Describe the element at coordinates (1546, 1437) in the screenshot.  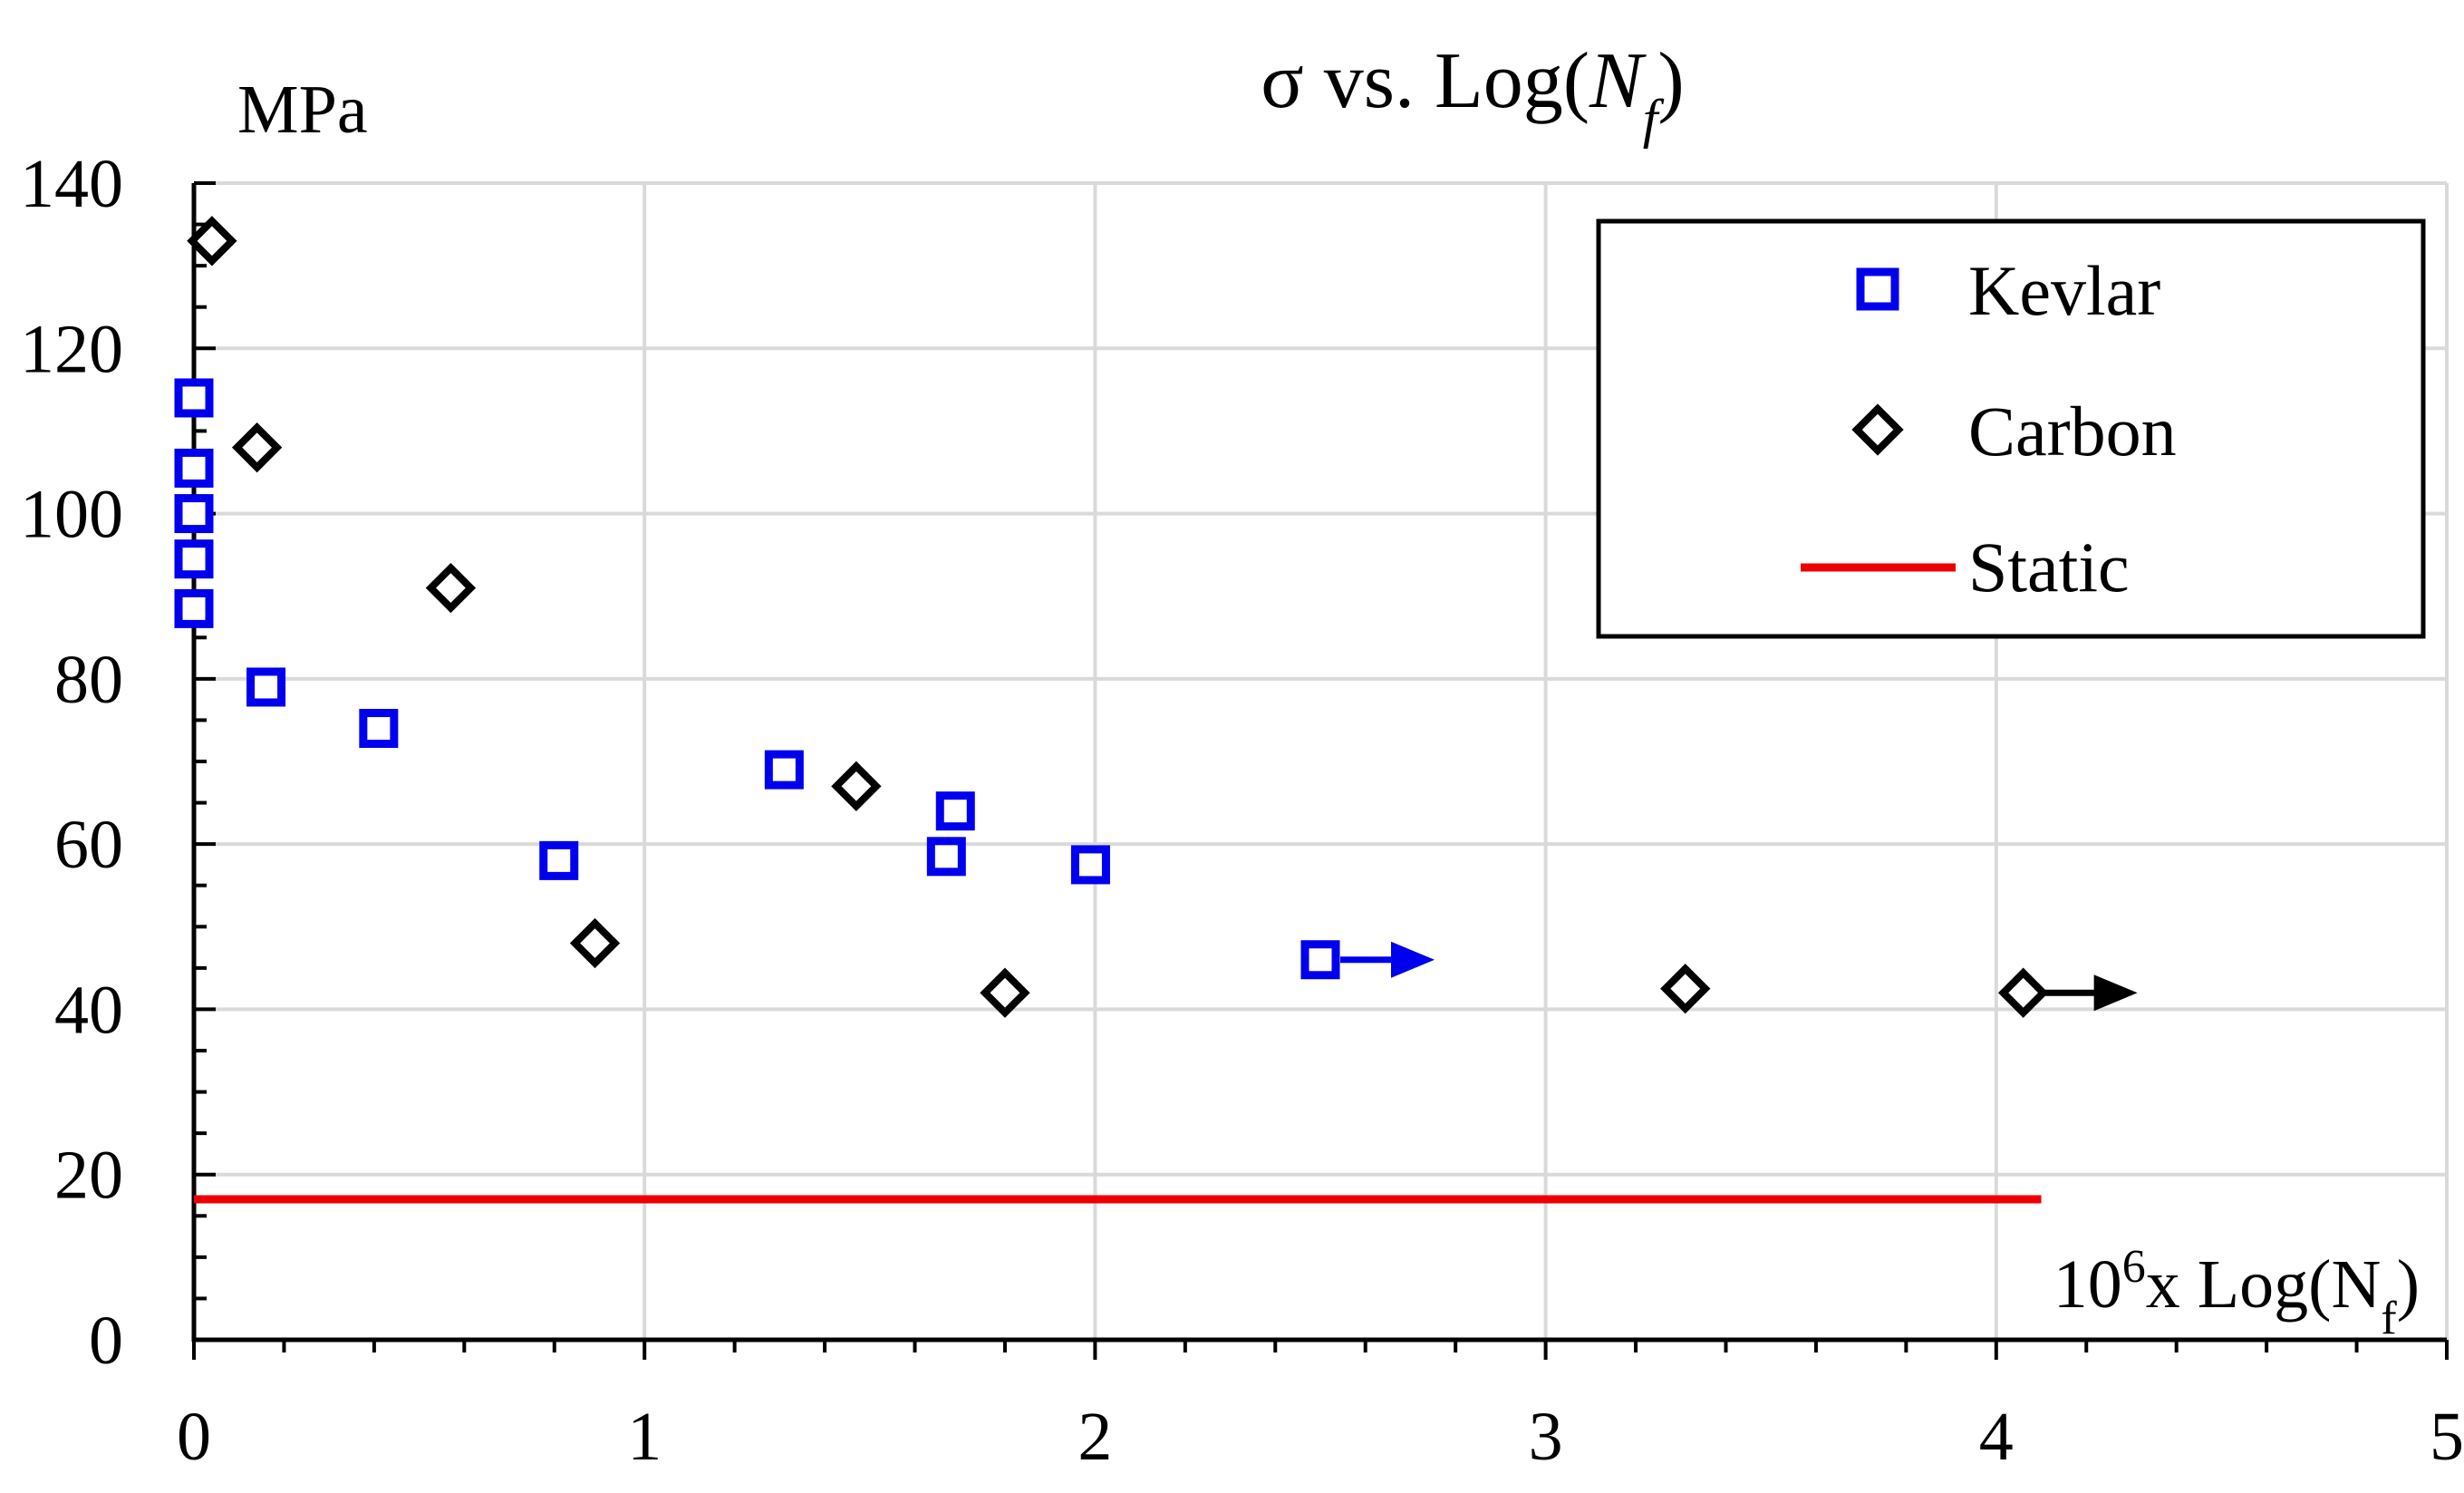
I see `x-tick-label: 3` at that location.